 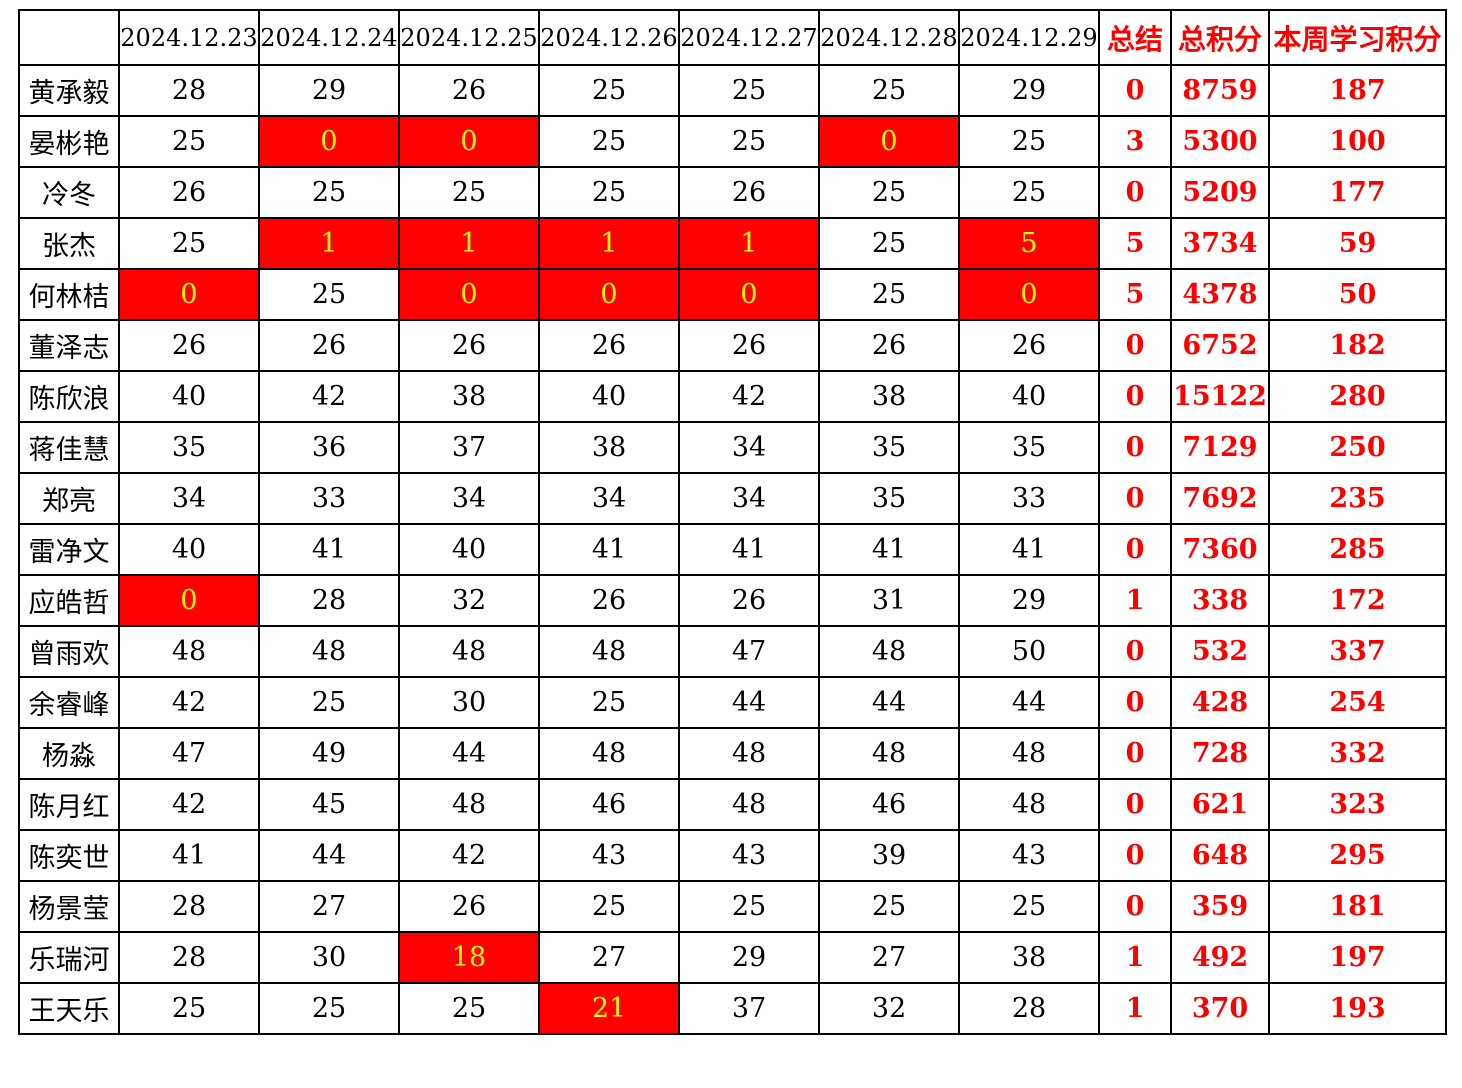 I want to click on total-points-cell: 7692, so click(x=1220, y=498).